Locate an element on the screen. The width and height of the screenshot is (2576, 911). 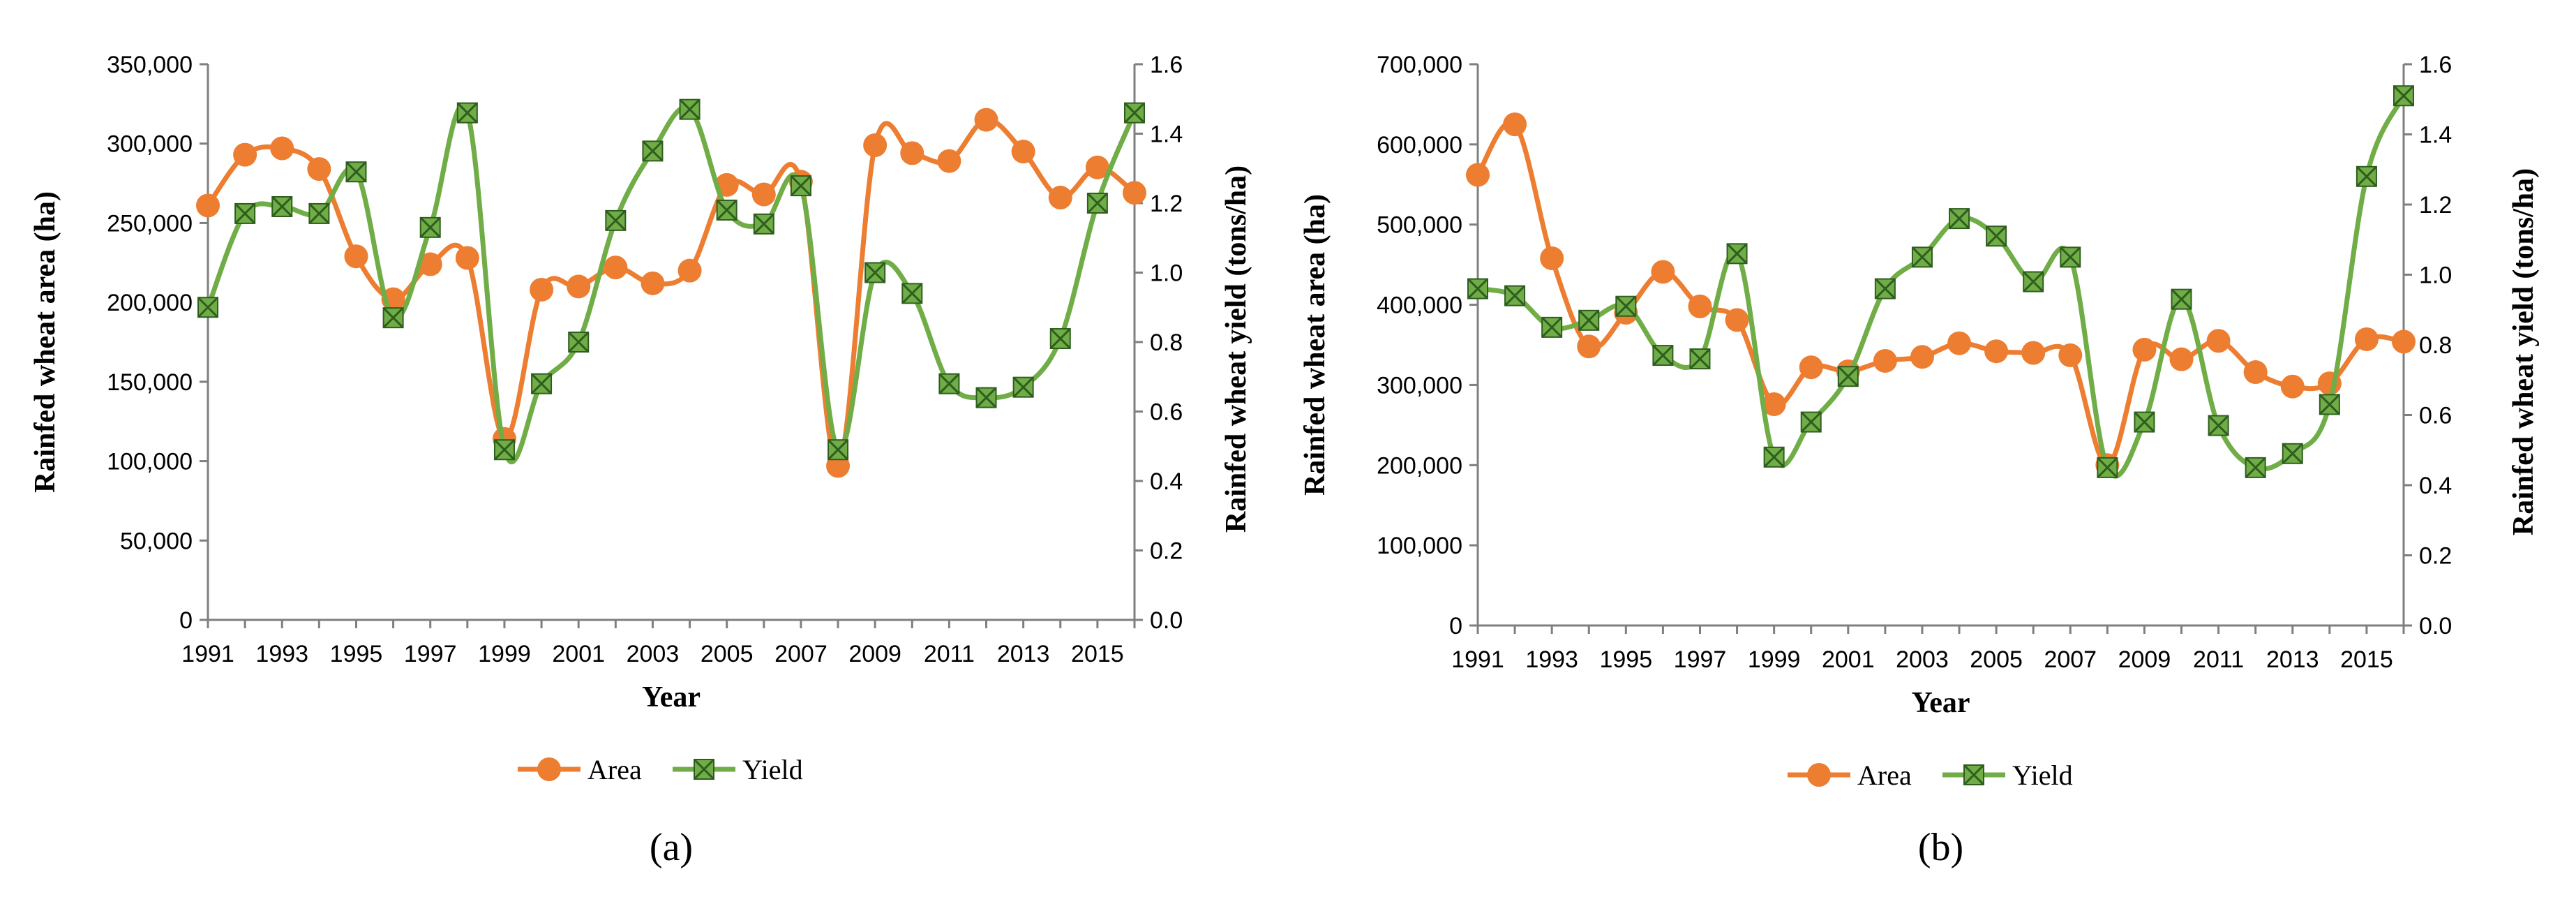
legend-yield-label: Yield is located at coordinates (2042, 775).